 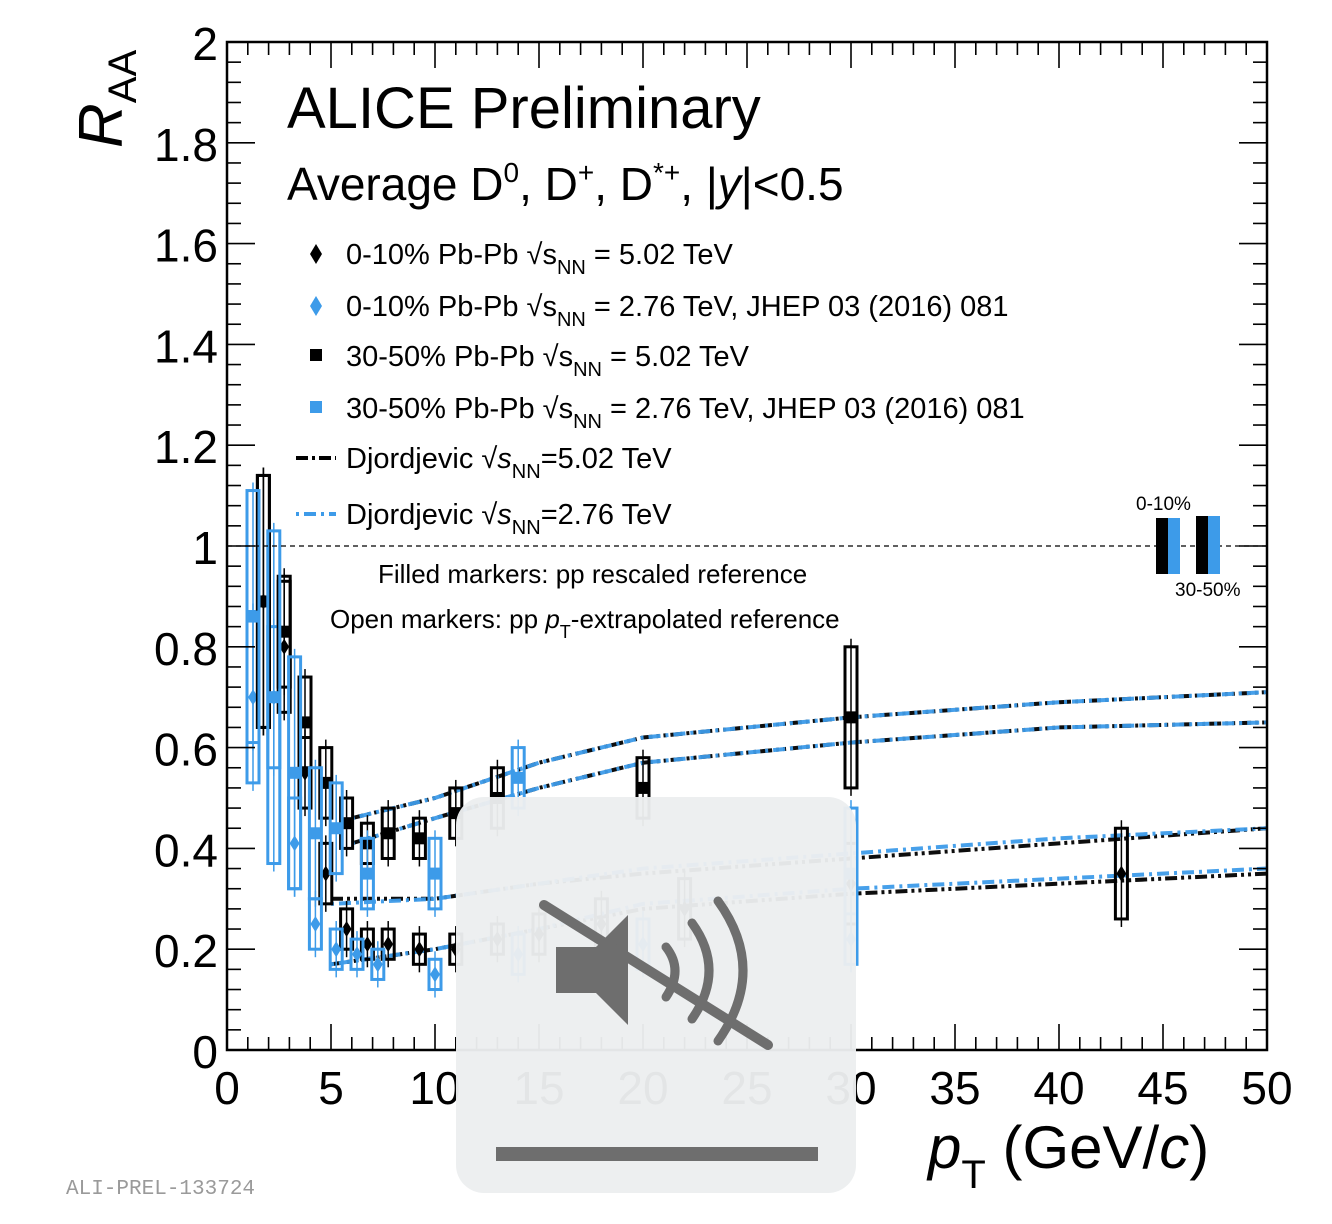 I want to click on y-tick-label: 2, so click(x=205, y=44).